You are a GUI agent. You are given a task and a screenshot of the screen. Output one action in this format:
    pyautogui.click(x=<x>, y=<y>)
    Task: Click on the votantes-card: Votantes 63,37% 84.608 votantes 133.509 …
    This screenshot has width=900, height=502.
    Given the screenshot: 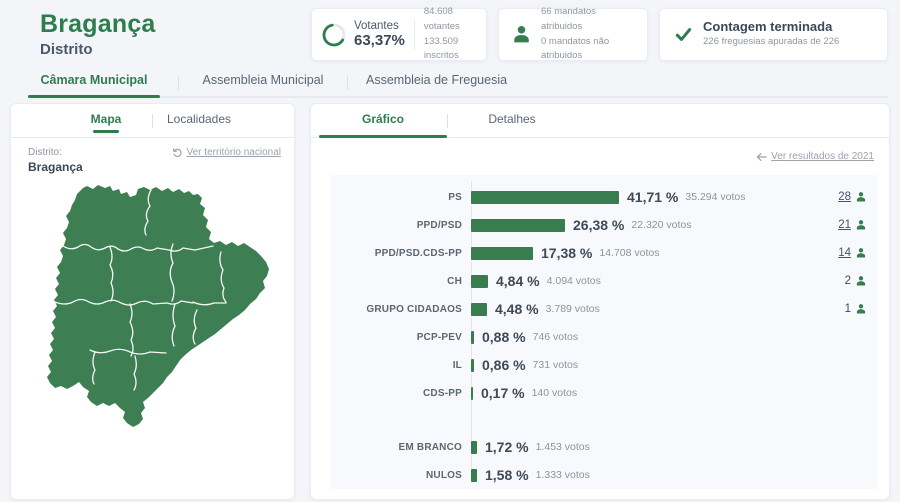 What is the action you would take?
    pyautogui.click(x=399, y=34)
    